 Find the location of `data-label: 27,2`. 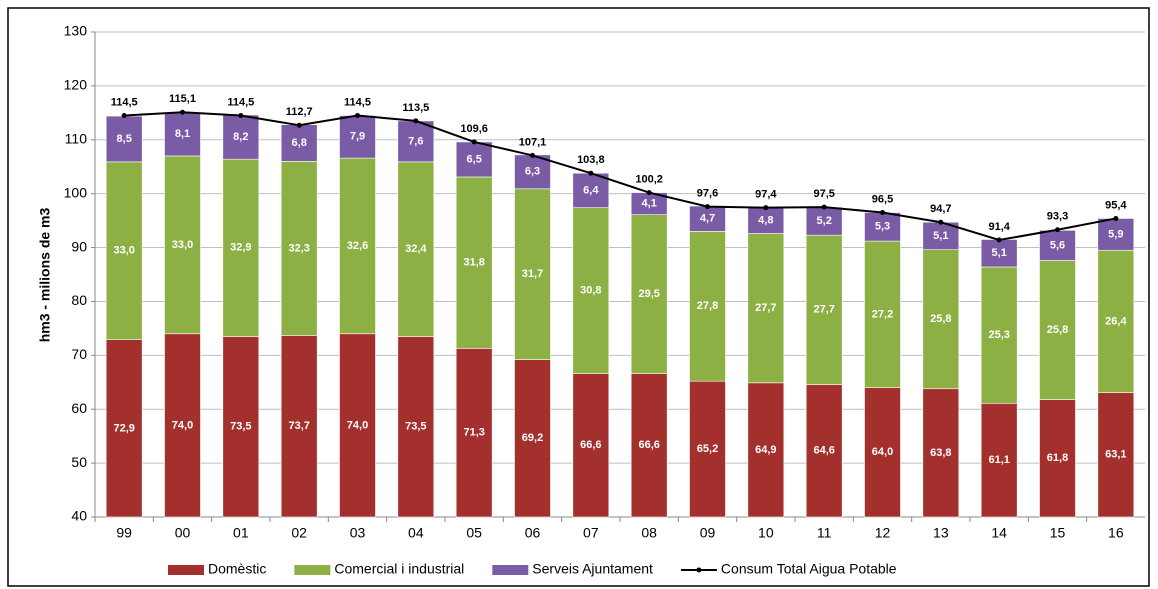

data-label: 27,2 is located at coordinates (882, 314).